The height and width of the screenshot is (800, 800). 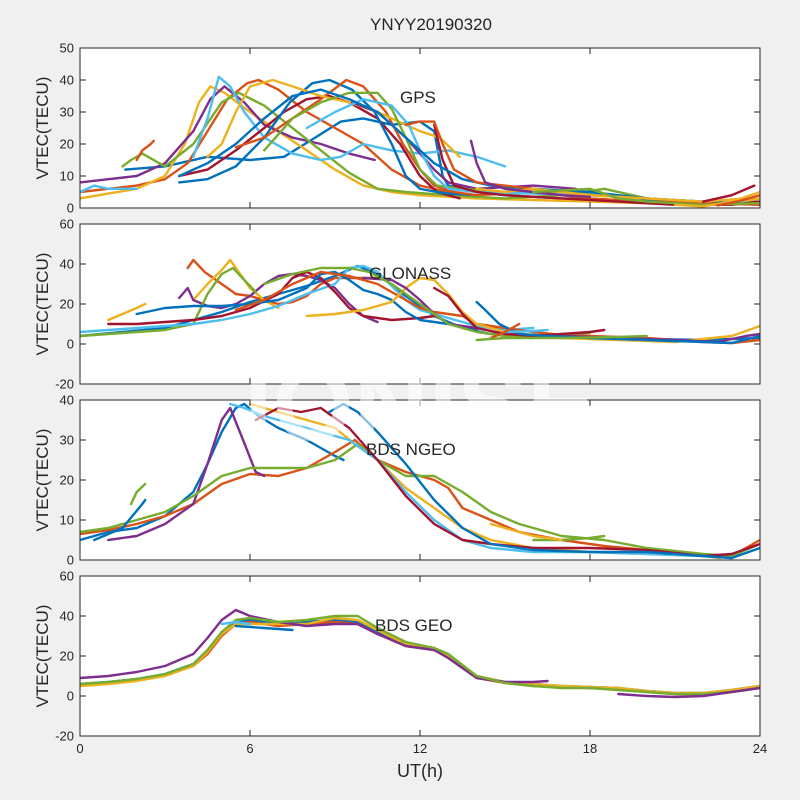 I want to click on panel-label: GPS, so click(x=418, y=97).